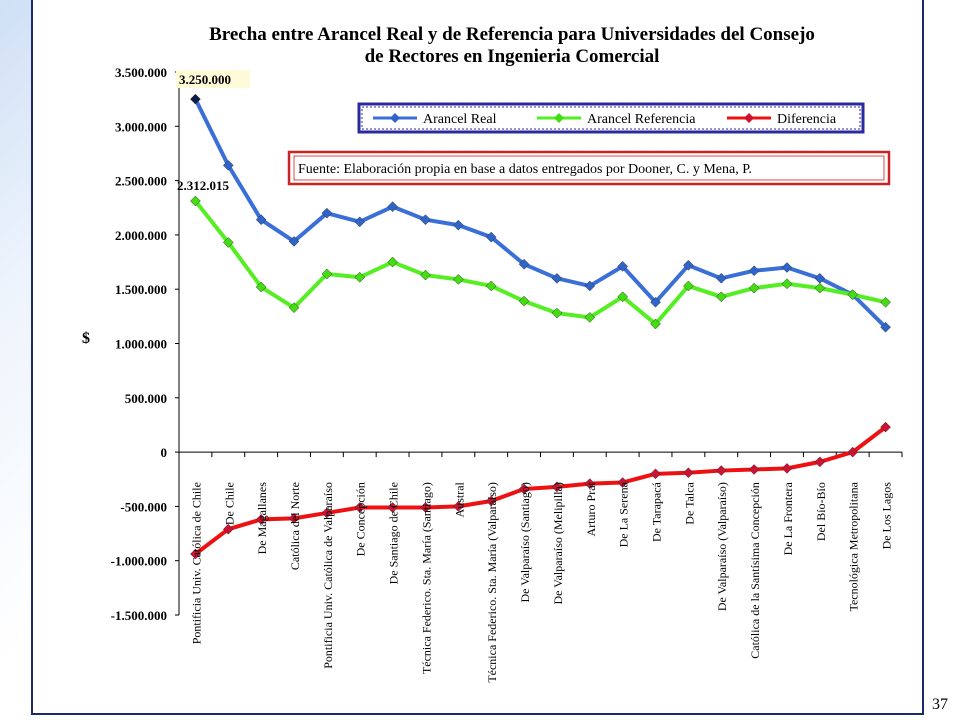 The height and width of the screenshot is (720, 960). Describe the element at coordinates (146, 398) in the screenshot. I see `y-tick-label: 500.000` at that location.